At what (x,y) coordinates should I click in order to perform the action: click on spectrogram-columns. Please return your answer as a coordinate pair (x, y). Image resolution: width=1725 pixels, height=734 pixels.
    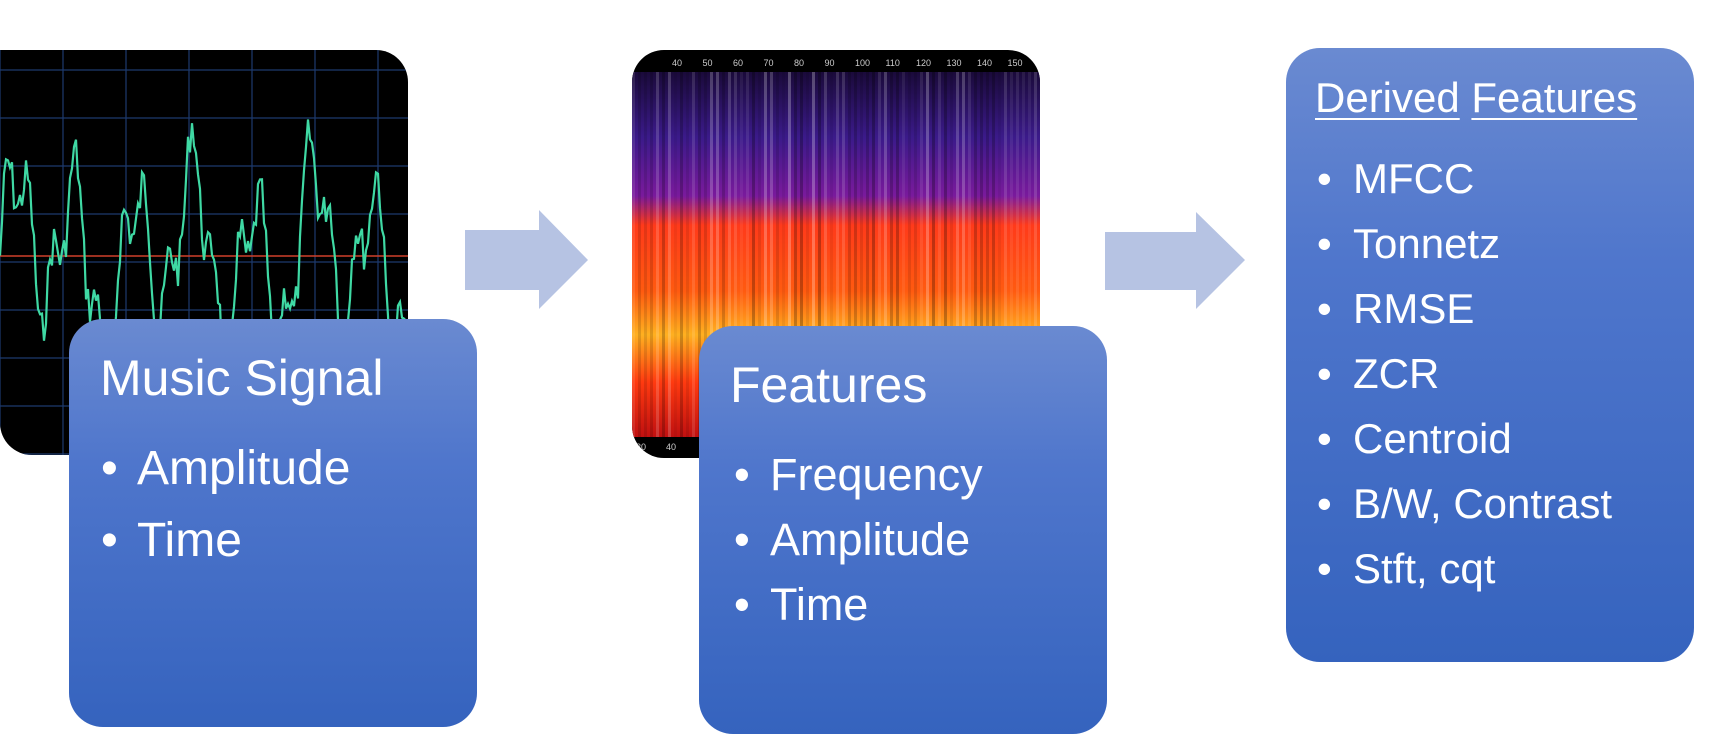
    Looking at the image, I should click on (834, 254).